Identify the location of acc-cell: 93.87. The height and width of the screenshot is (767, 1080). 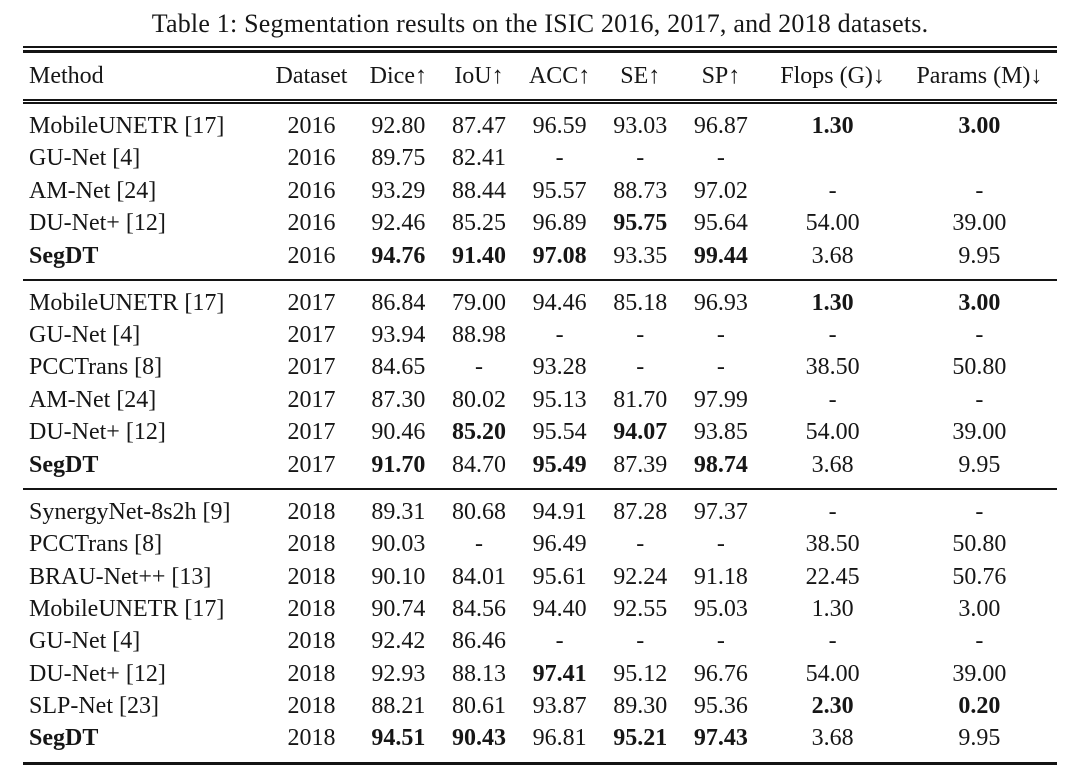
(559, 706).